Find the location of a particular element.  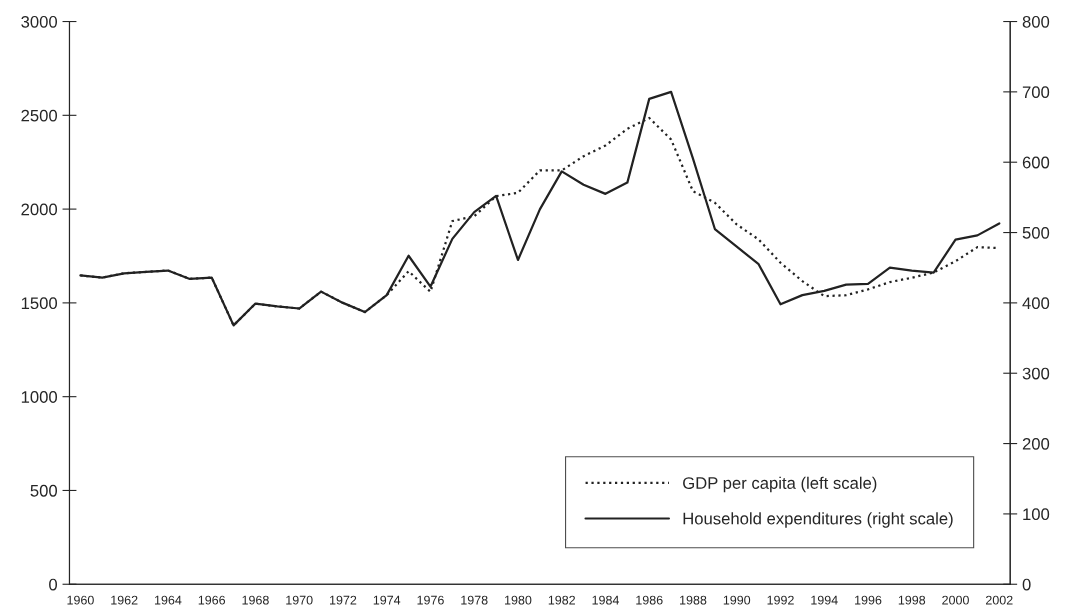

legend-label: GDP per capita (left scale) is located at coordinates (780, 484).